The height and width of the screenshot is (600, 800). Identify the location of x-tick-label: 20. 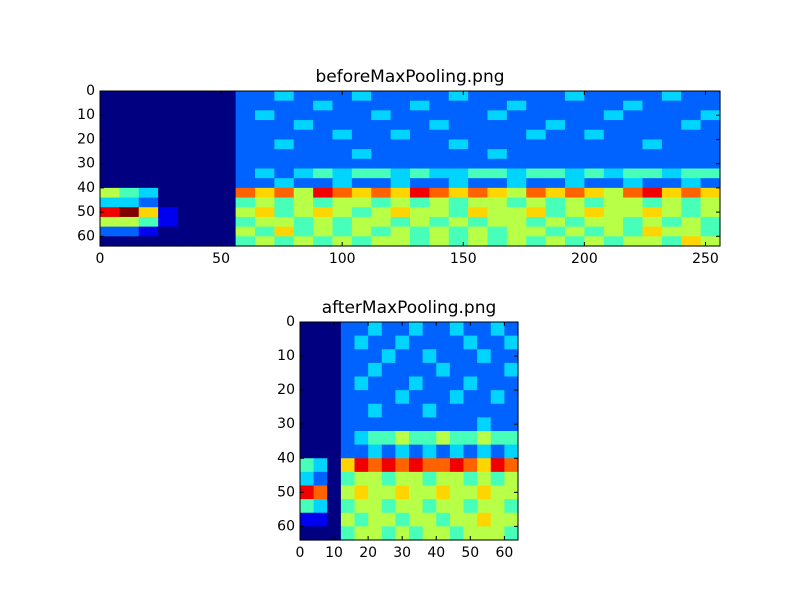
(368, 553).